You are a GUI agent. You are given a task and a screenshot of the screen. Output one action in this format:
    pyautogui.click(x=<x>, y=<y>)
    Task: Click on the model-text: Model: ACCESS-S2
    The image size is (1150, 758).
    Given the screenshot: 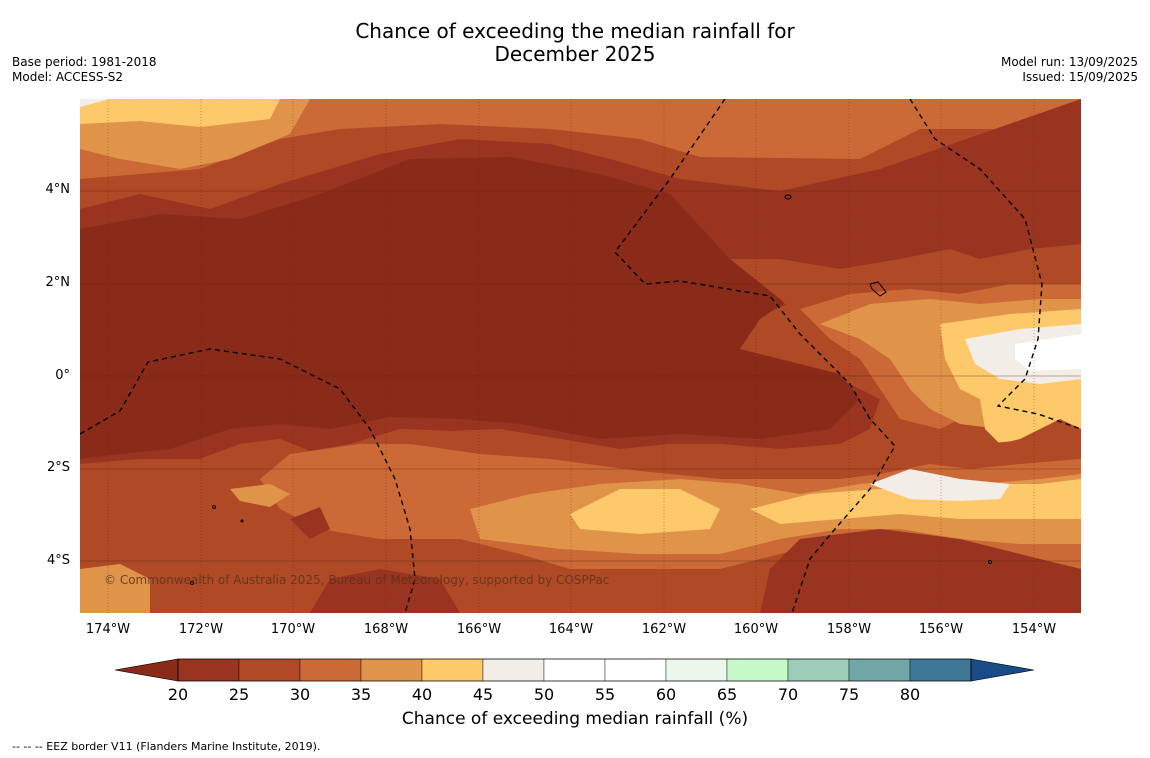 What is the action you would take?
    pyautogui.click(x=68, y=77)
    